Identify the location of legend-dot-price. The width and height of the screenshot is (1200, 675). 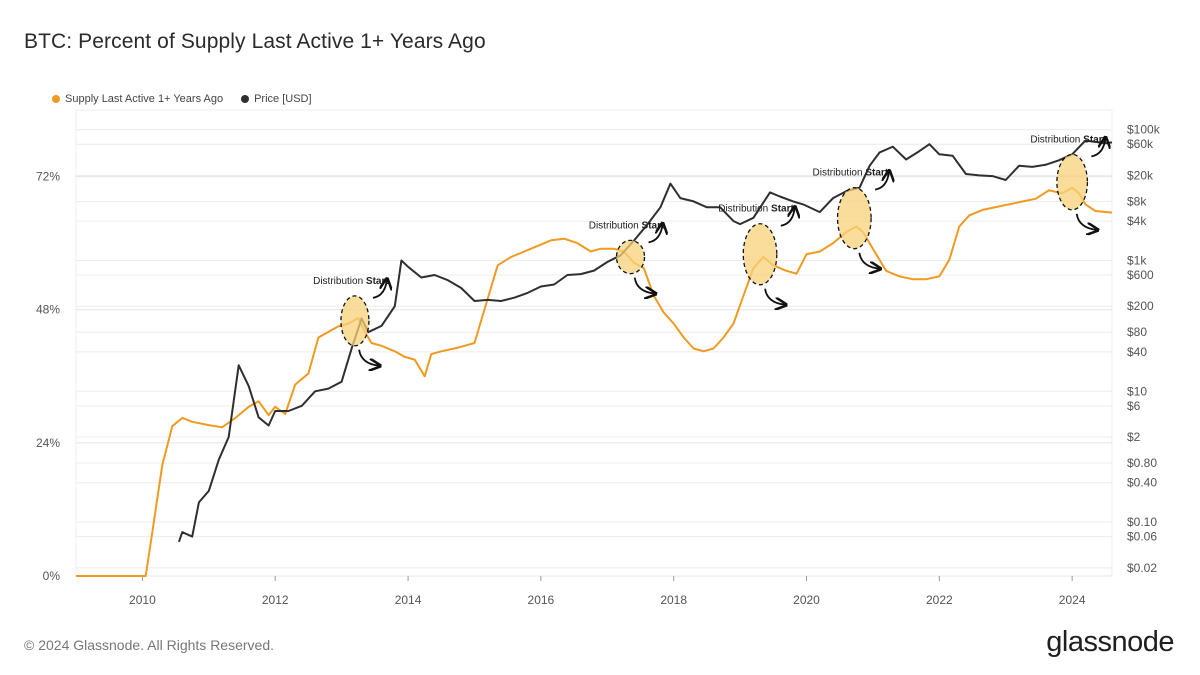
(245, 99).